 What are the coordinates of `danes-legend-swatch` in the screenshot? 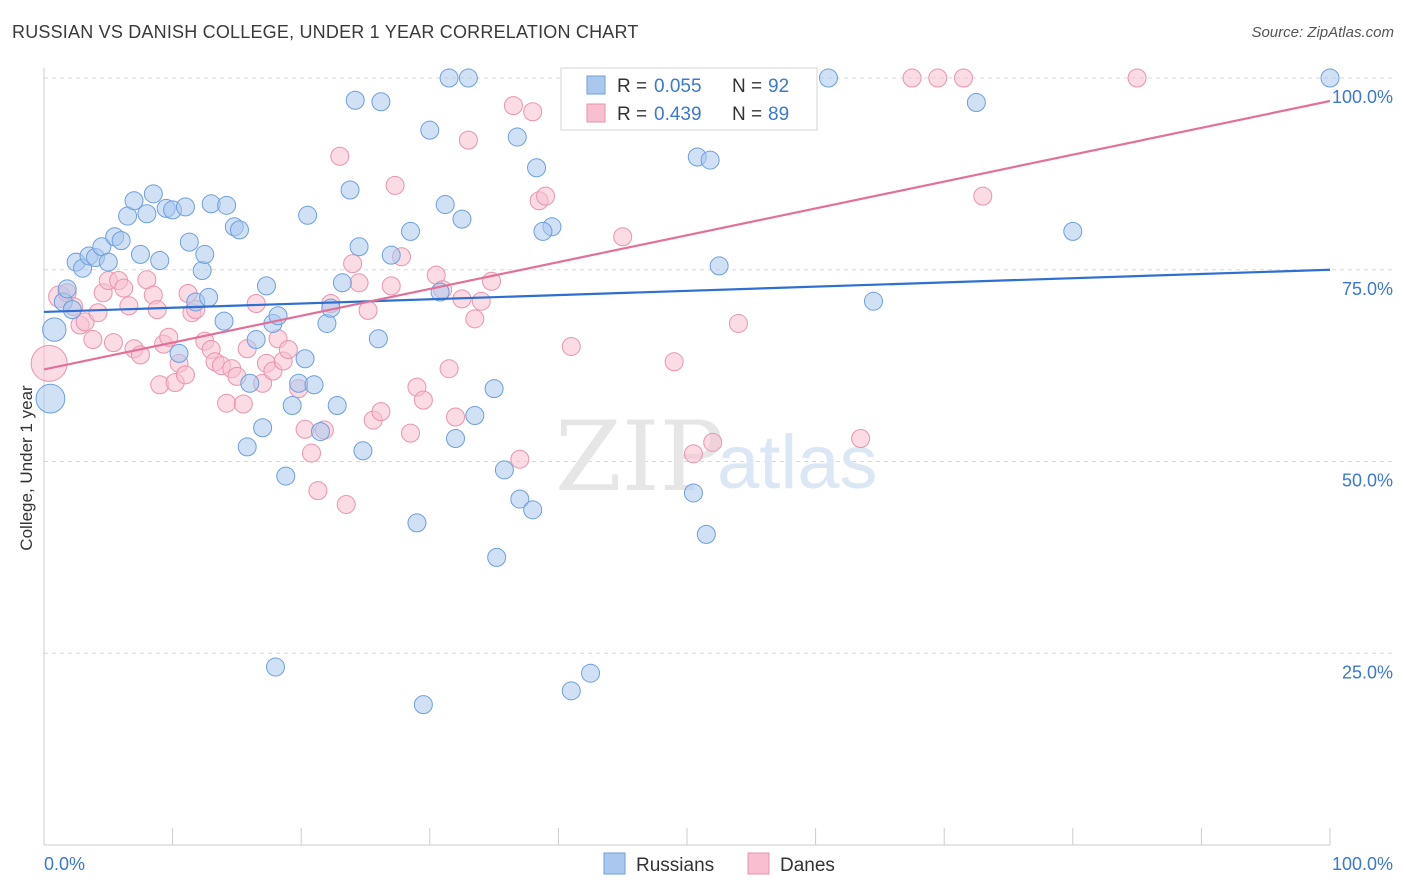 It's located at (596, 113).